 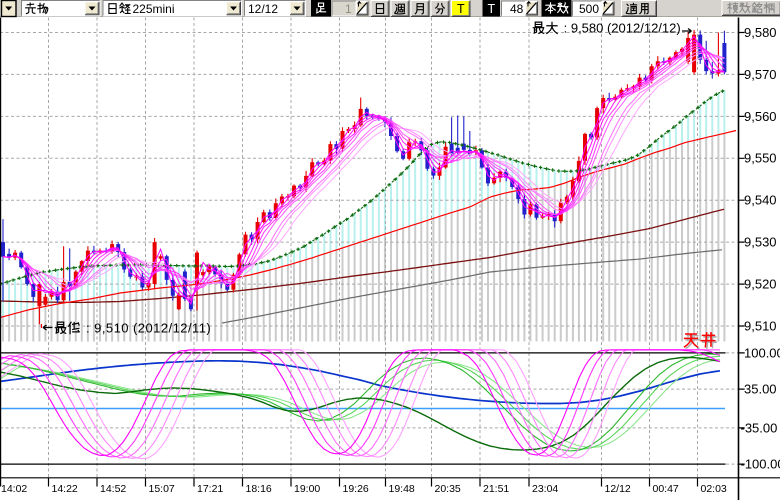 I want to click on svg-text: 9,530, so click(x=760, y=242).